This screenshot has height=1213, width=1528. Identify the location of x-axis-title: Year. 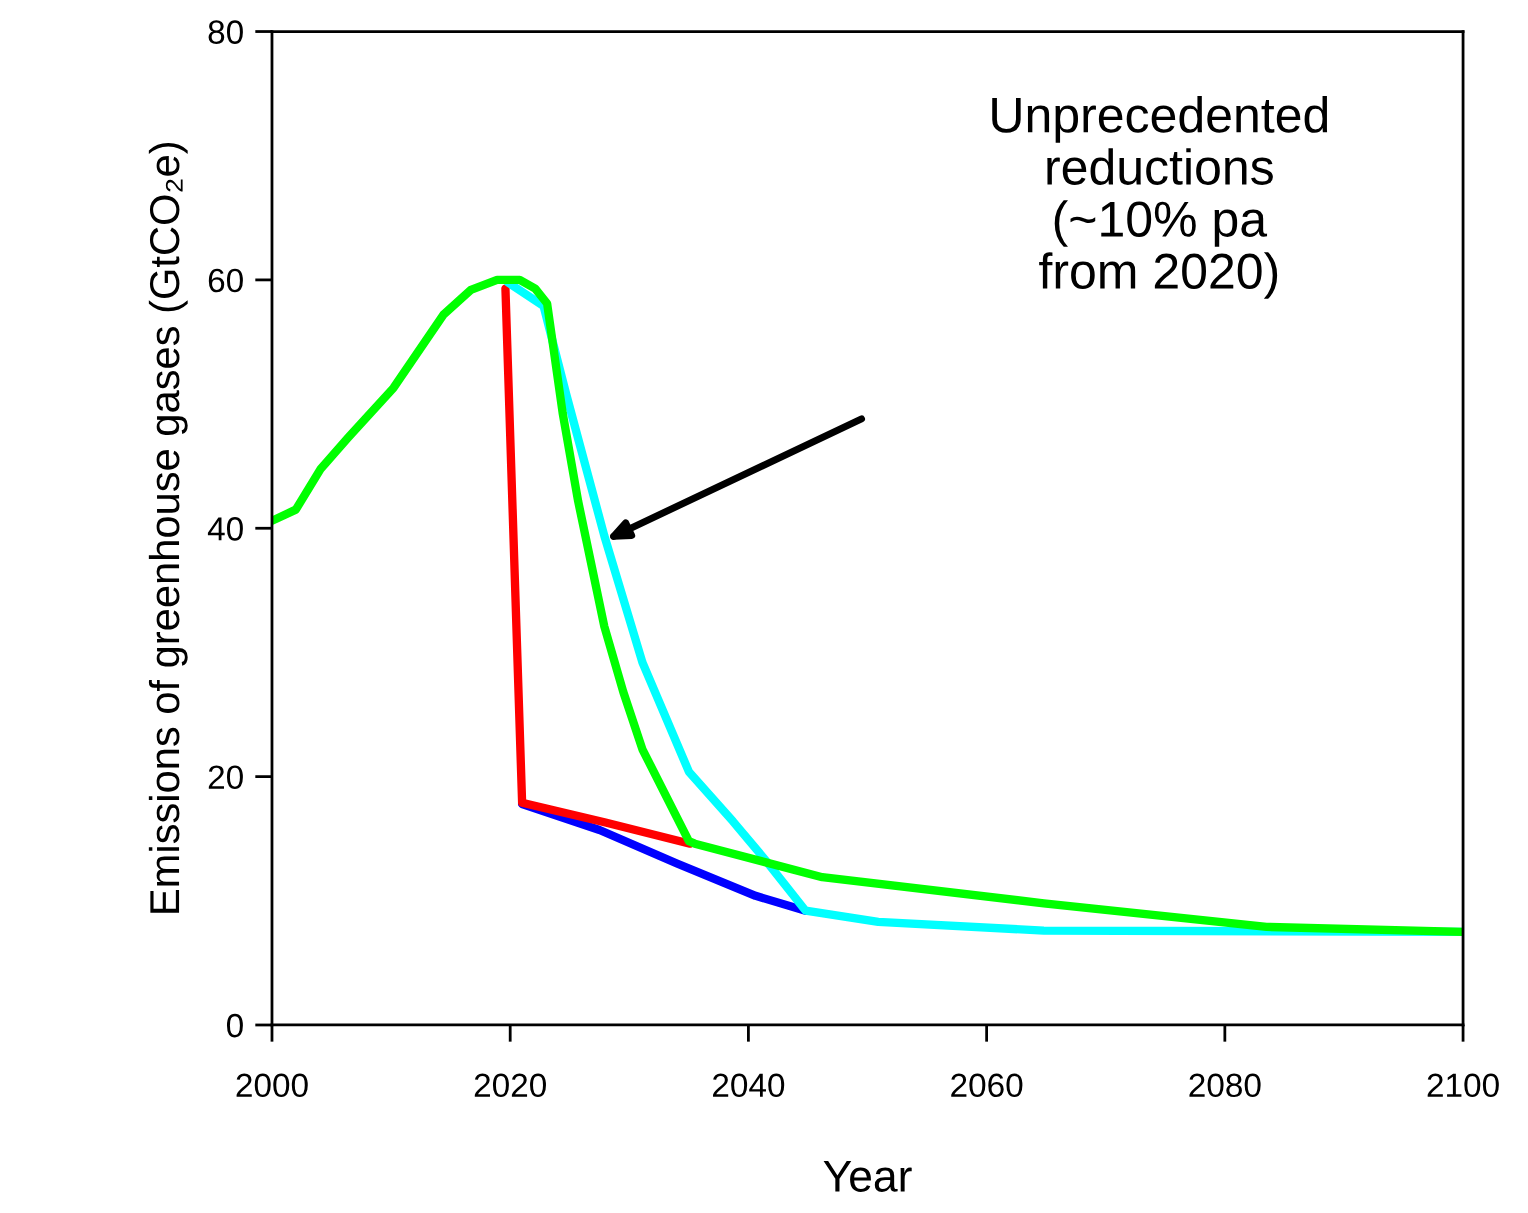
(867, 1176).